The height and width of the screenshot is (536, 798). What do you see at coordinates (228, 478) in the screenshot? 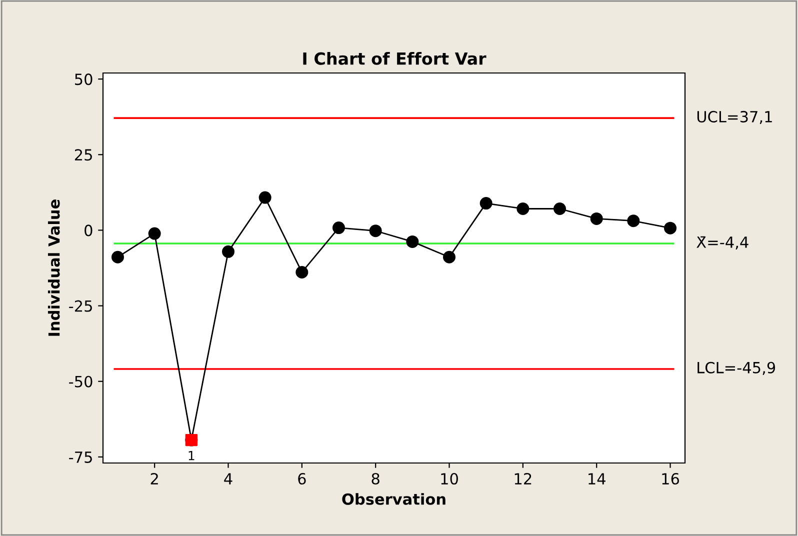
I see `x-tick-label: 4` at bounding box center [228, 478].